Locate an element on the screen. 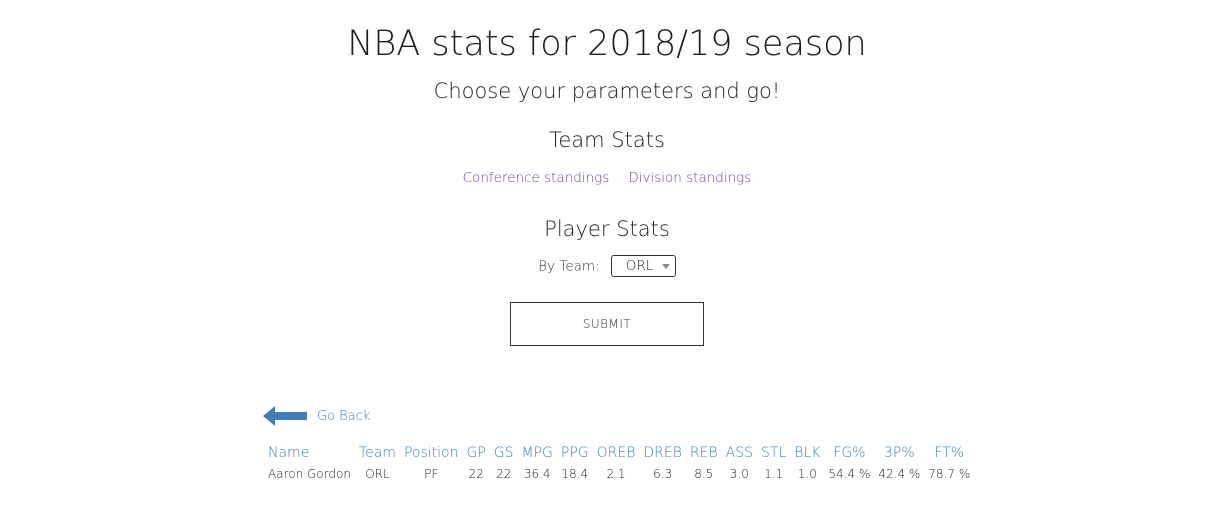 This screenshot has height=517, width=1214. column-header-dreb: DREB is located at coordinates (662, 453).